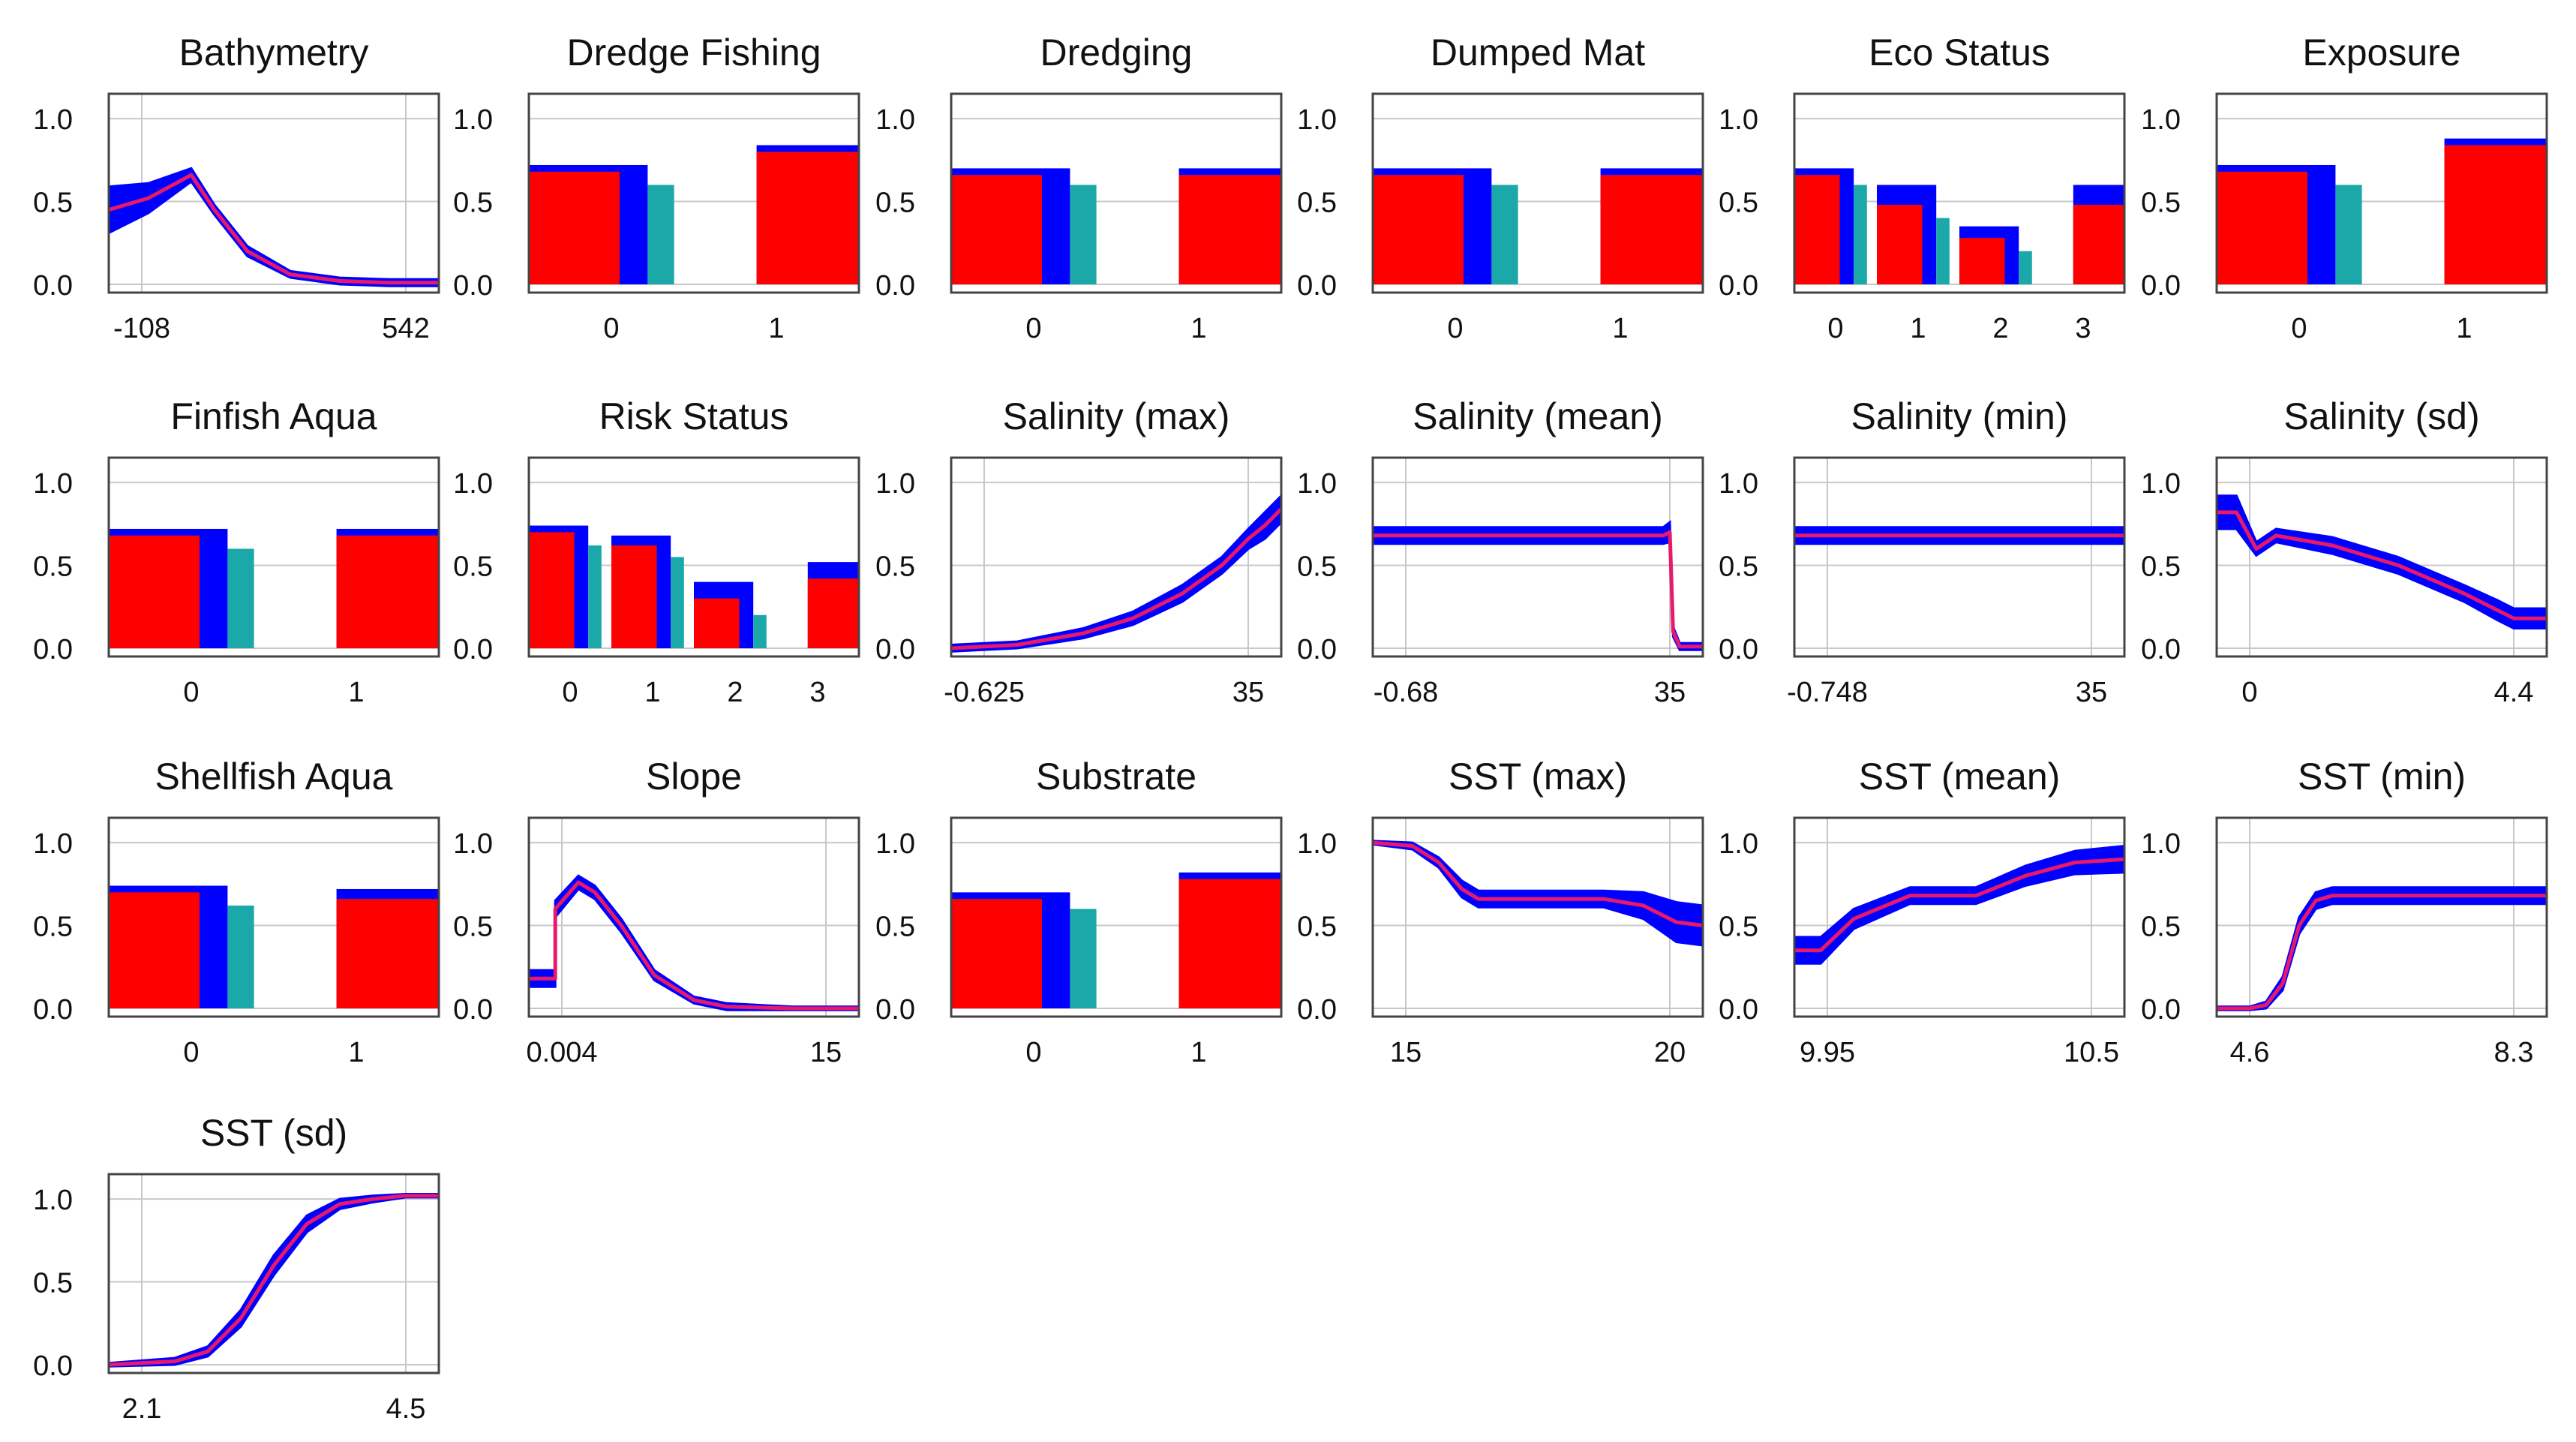 The width and height of the screenshot is (2576, 1442). What do you see at coordinates (694, 416) in the screenshot?
I see `chart-title: Risk Status` at bounding box center [694, 416].